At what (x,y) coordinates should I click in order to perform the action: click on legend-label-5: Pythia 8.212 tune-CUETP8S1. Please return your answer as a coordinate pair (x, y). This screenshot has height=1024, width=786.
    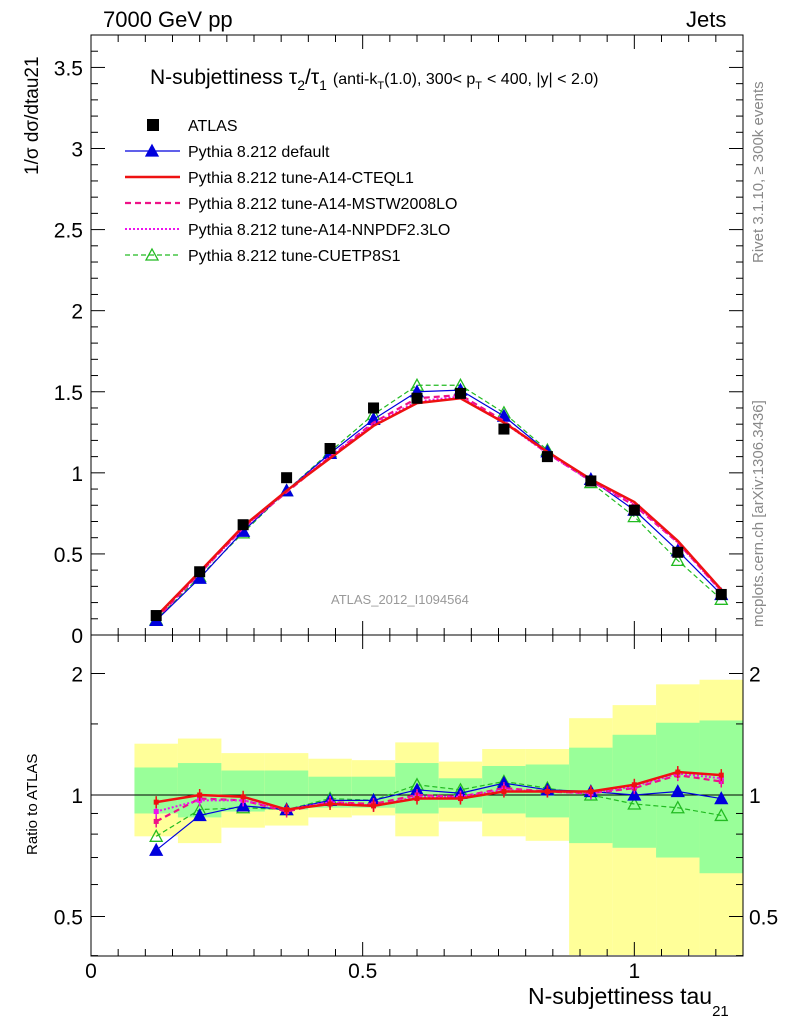
    Looking at the image, I should click on (294, 256).